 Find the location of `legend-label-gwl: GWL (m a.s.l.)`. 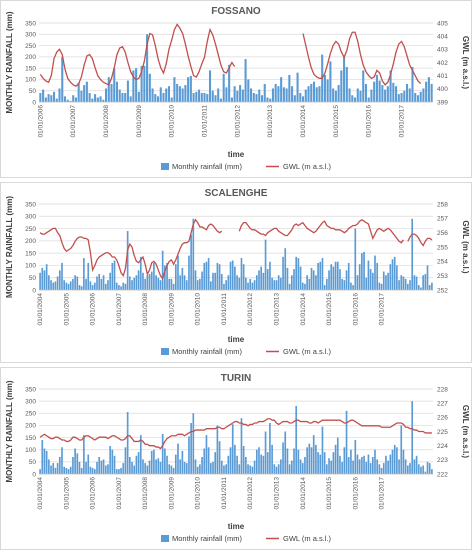

legend-label-gwl: GWL (m a.s.l.) is located at coordinates (307, 351).